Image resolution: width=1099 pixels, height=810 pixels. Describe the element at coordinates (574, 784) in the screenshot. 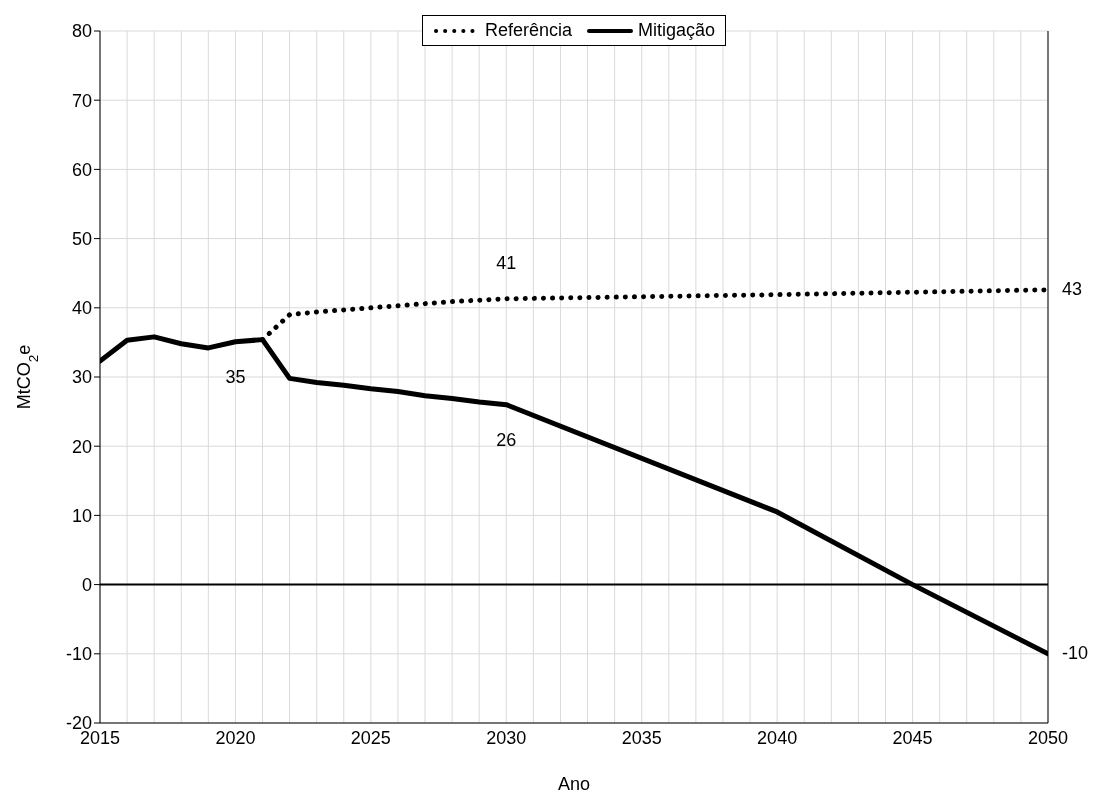

I see `x-axis-title: Ano` at that location.